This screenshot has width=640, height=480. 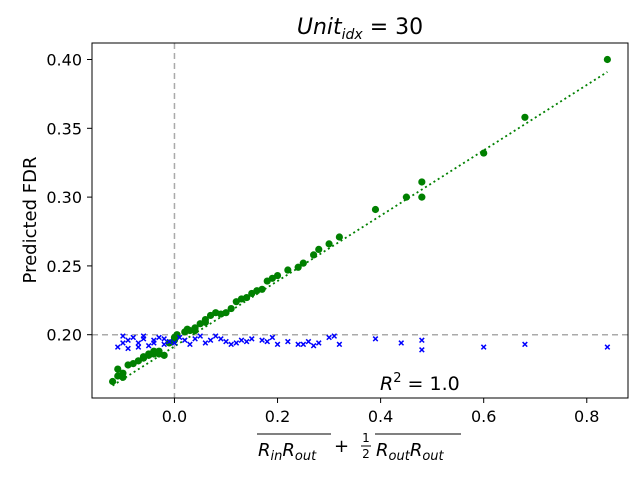 What do you see at coordinates (410, 452) in the screenshot?
I see `x-label-term-2: RoutRout` at bounding box center [410, 452].